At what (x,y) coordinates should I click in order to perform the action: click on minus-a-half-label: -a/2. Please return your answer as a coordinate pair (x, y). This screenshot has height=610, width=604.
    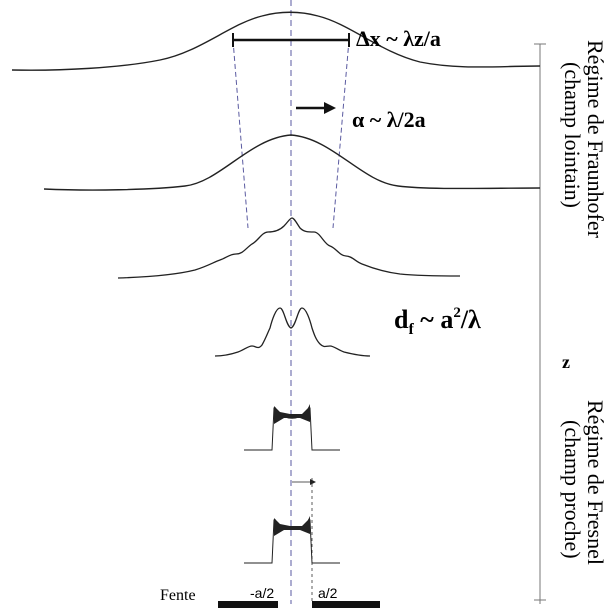
    Looking at the image, I should click on (262, 593).